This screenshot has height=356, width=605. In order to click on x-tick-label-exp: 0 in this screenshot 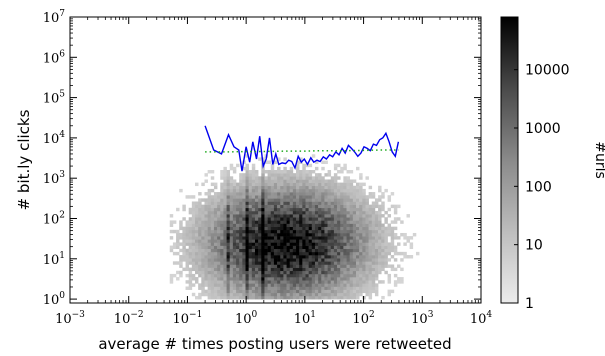, I will do `click(255, 315)`.